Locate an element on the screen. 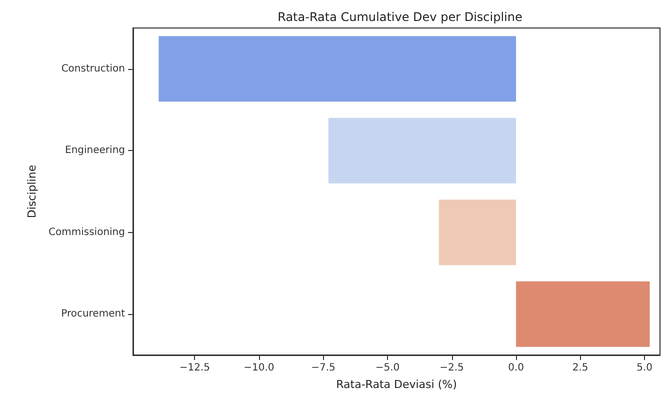 The width and height of the screenshot is (662, 405). x-tick-label: −10.0 is located at coordinates (259, 368).